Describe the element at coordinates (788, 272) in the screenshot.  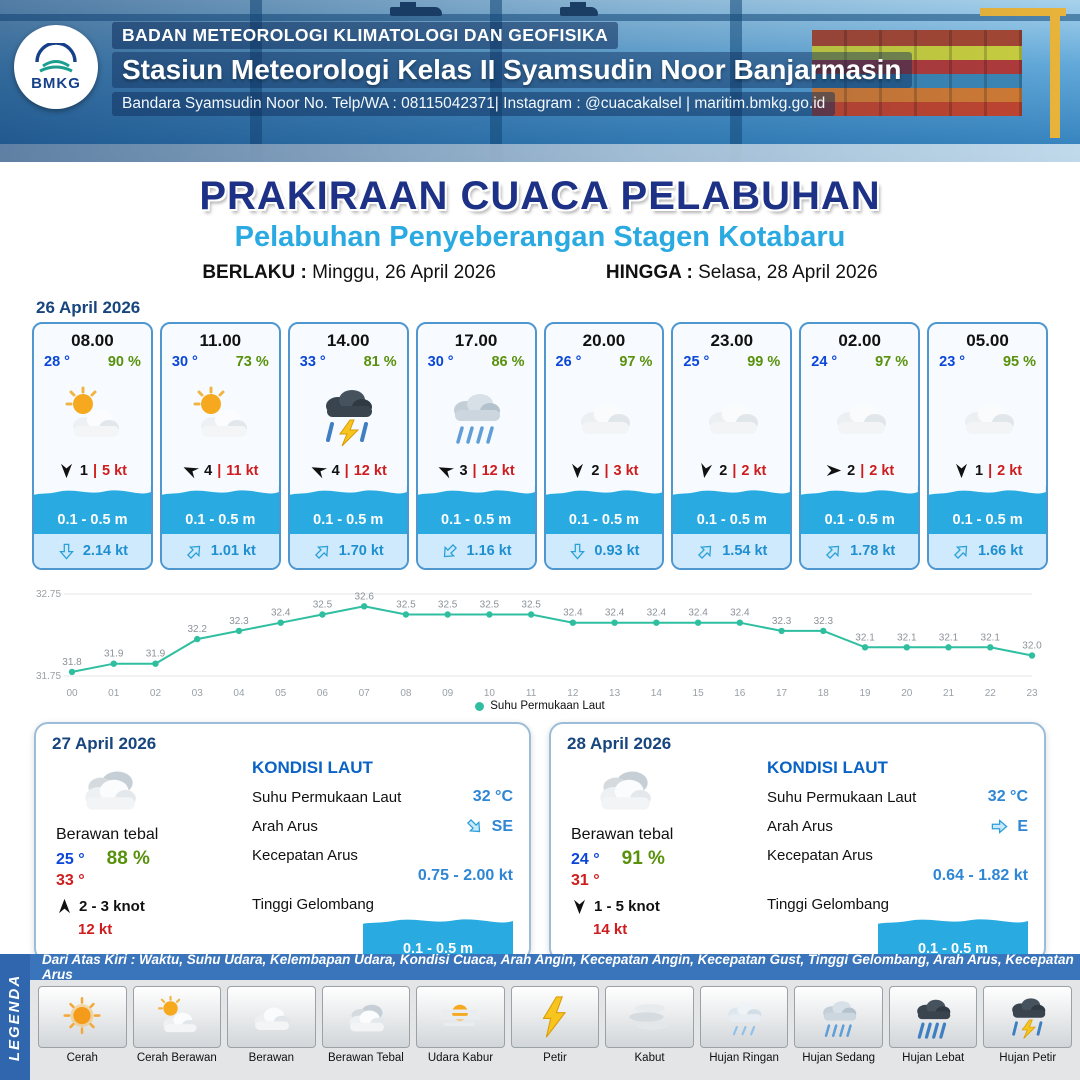
I see `hingga-value: Selasa, 28 April 2026` at that location.